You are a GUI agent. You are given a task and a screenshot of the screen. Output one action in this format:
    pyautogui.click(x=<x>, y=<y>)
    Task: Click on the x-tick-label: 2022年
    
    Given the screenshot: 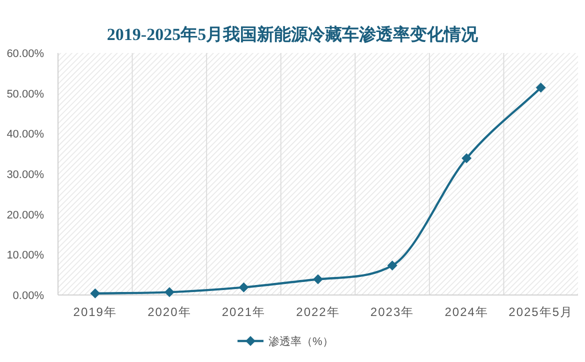 What is the action you would take?
    pyautogui.click(x=318, y=312)
    